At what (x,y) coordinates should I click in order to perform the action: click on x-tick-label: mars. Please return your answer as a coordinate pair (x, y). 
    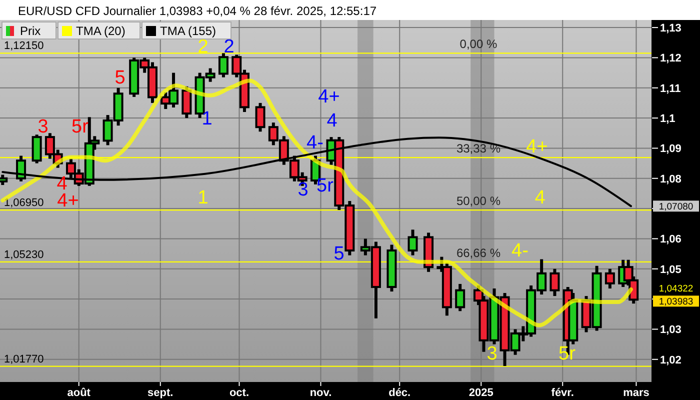
    Looking at the image, I should click on (636, 393).